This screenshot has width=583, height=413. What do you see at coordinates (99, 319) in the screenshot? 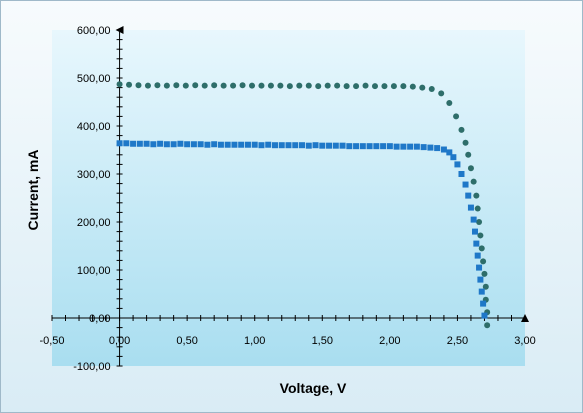
I see `y-tick-label: 0,00` at bounding box center [99, 319].